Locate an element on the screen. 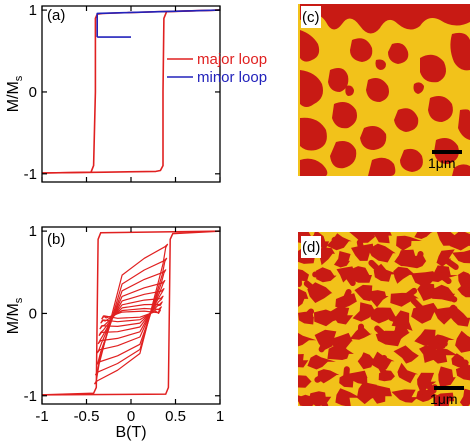  panel-a-ylabel-main: M/M is located at coordinates (13, 96).